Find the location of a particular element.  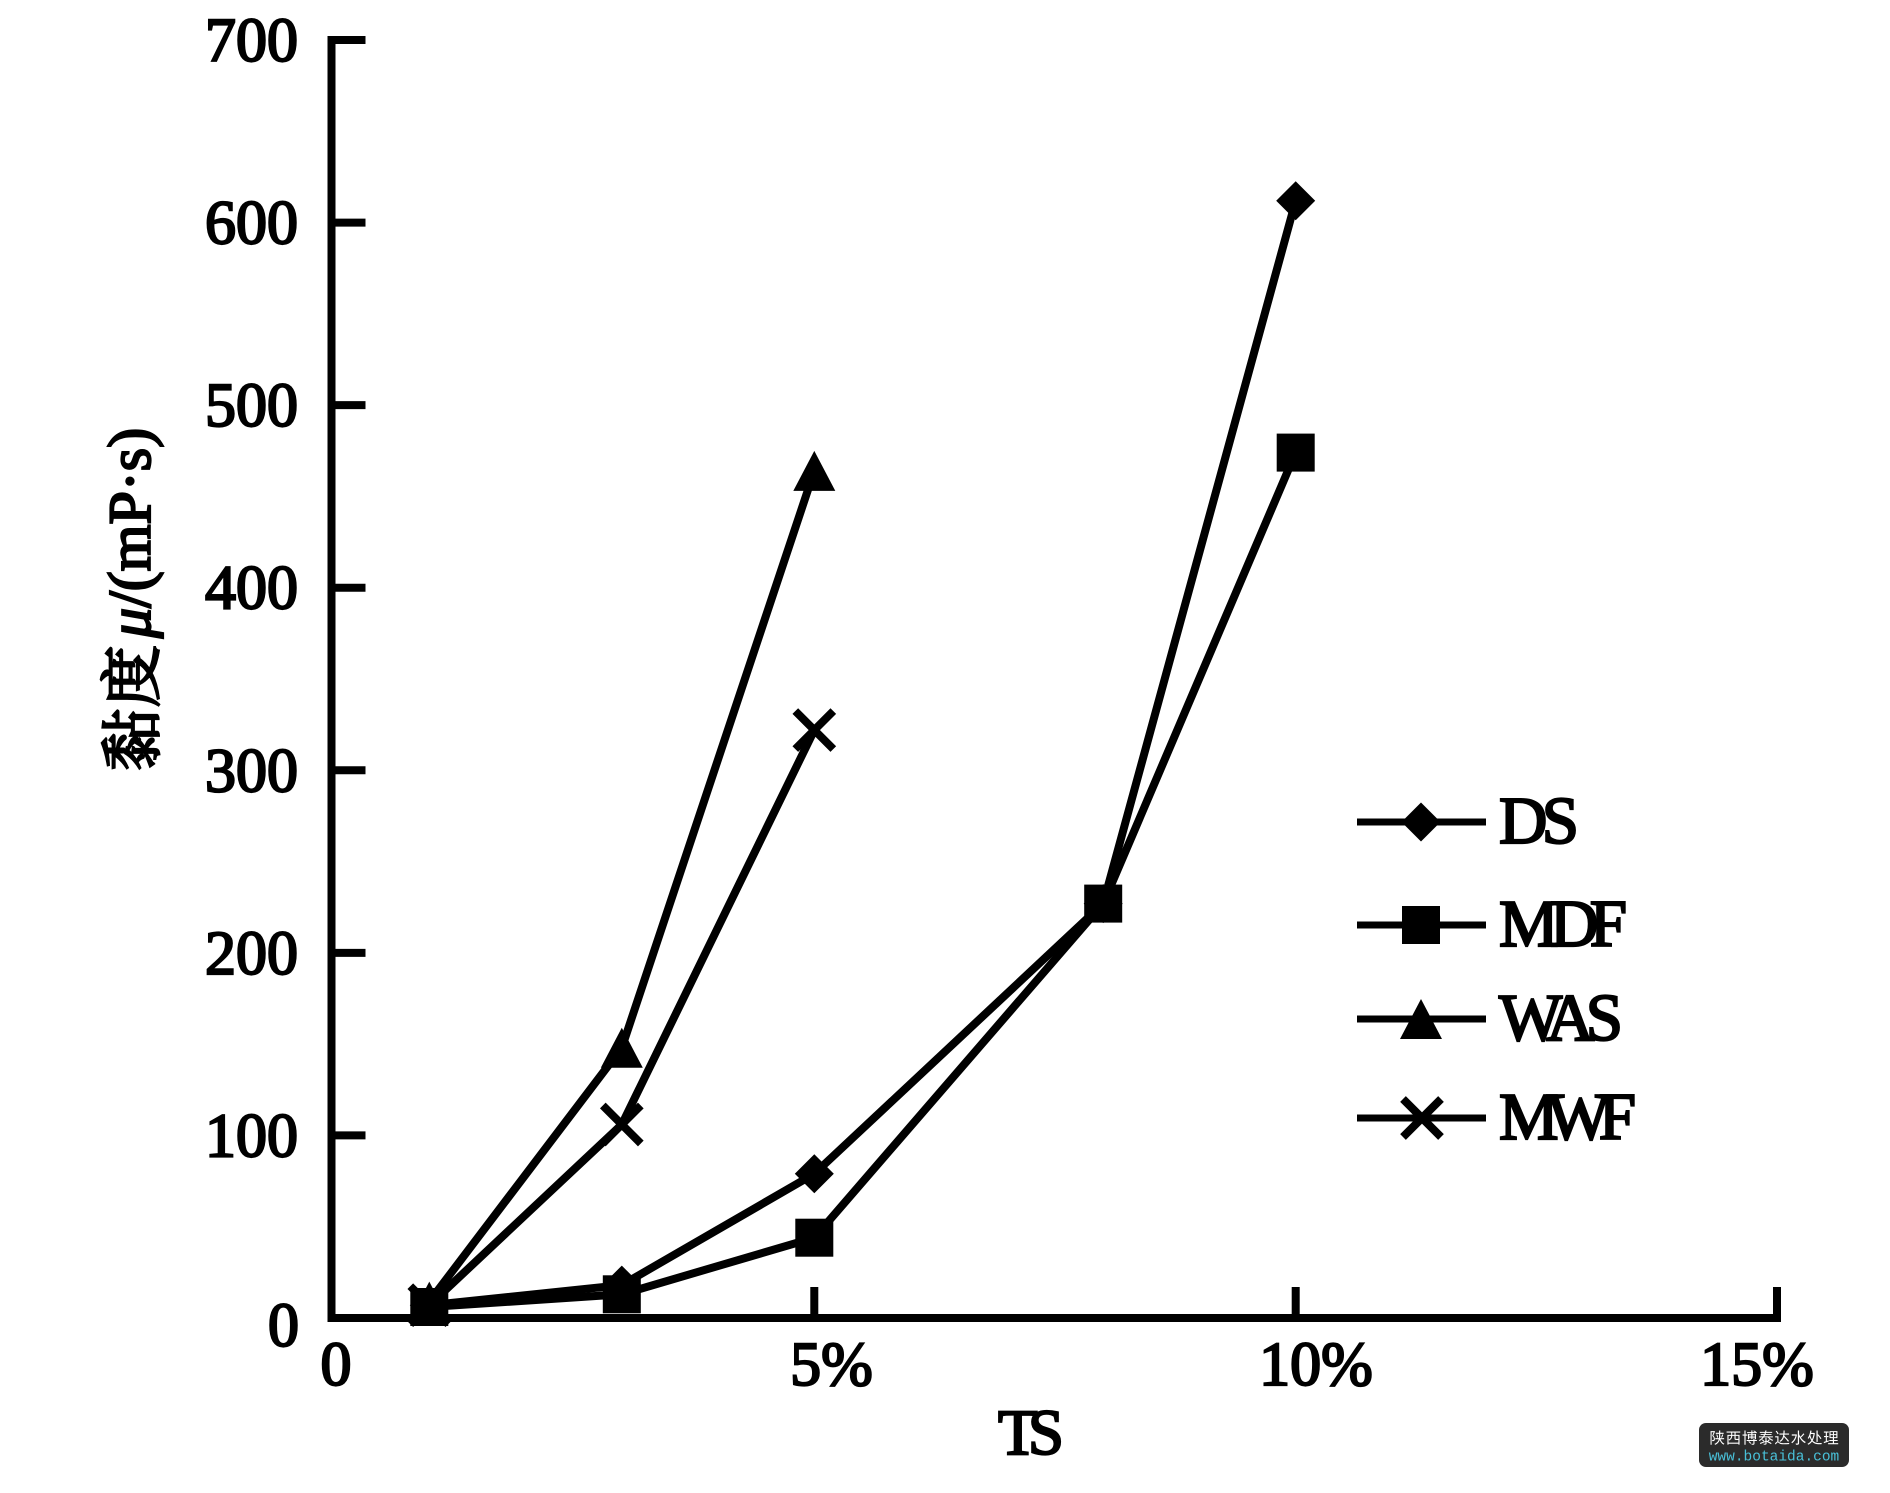

svg-text: 10% is located at coordinates (1316, 1365).